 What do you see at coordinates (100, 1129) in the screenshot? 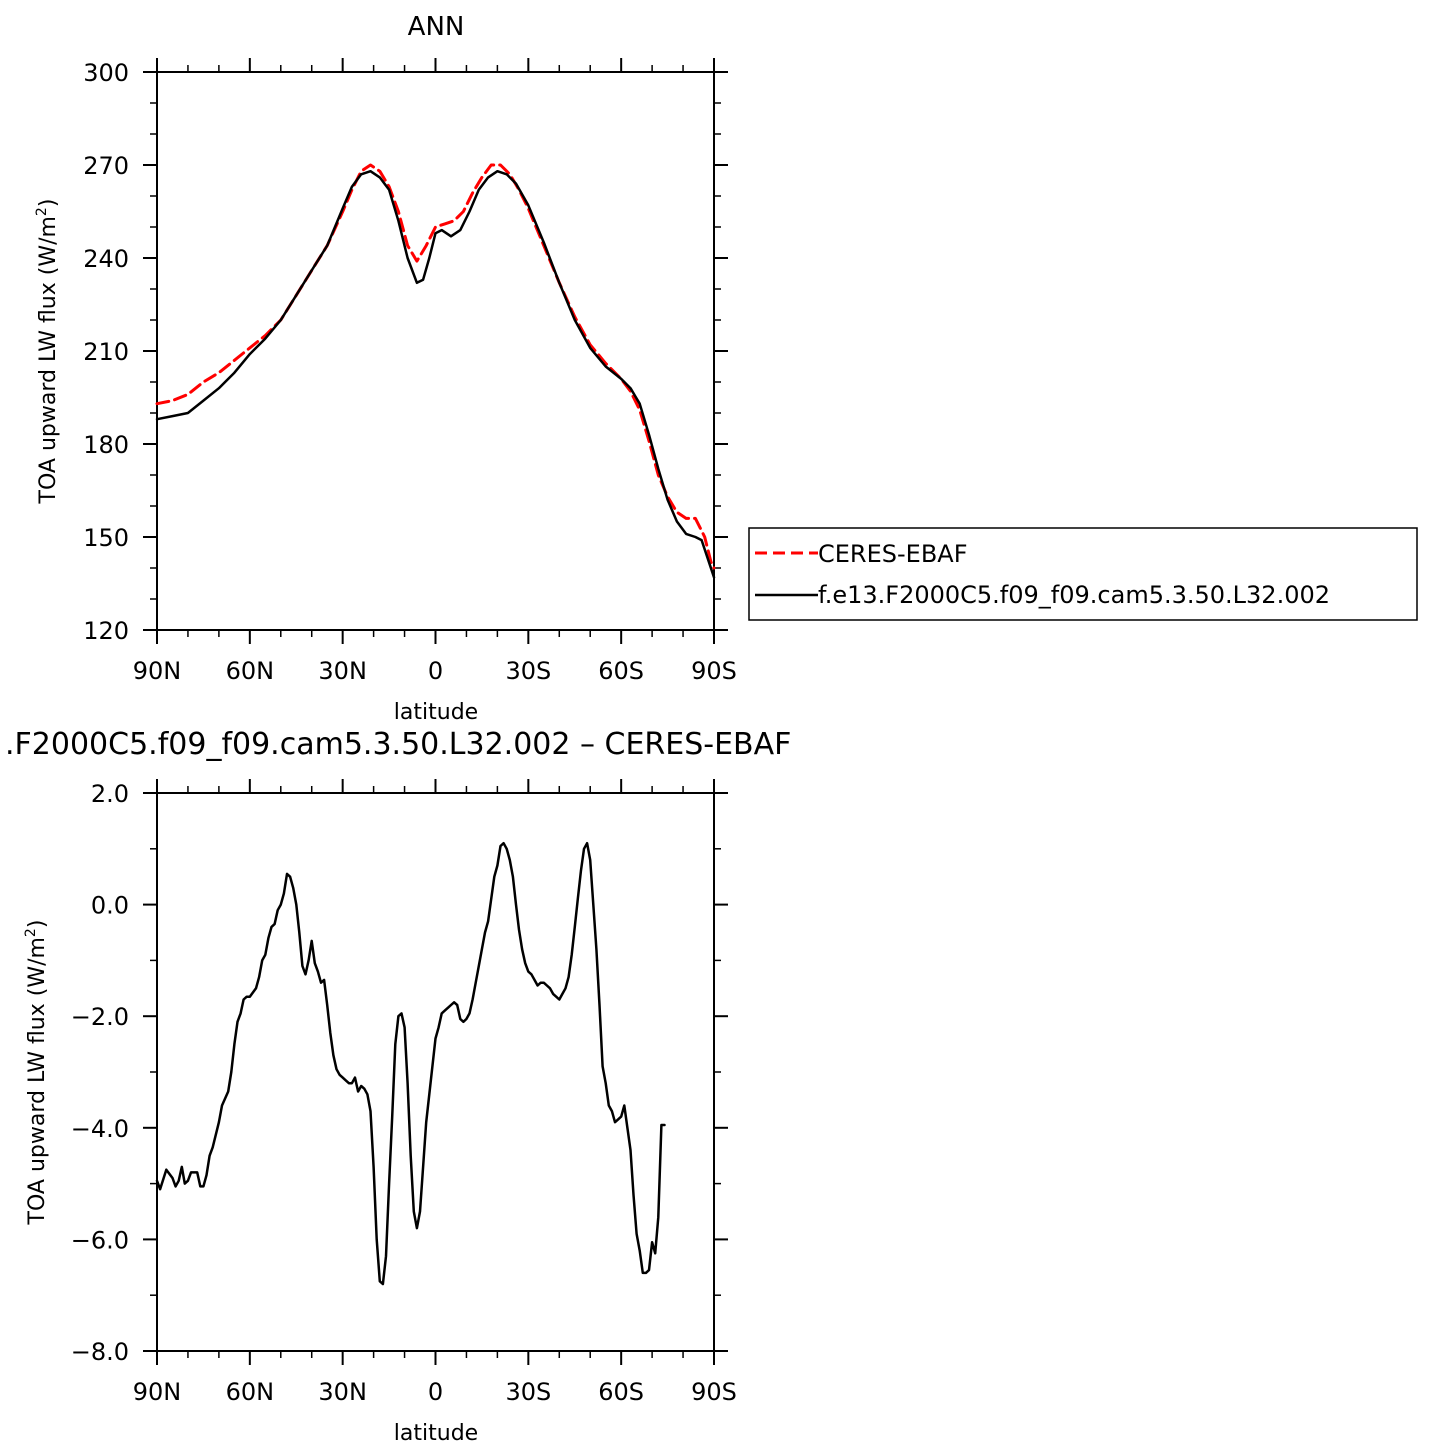
I see `y-tick-label: −4.0` at bounding box center [100, 1129].